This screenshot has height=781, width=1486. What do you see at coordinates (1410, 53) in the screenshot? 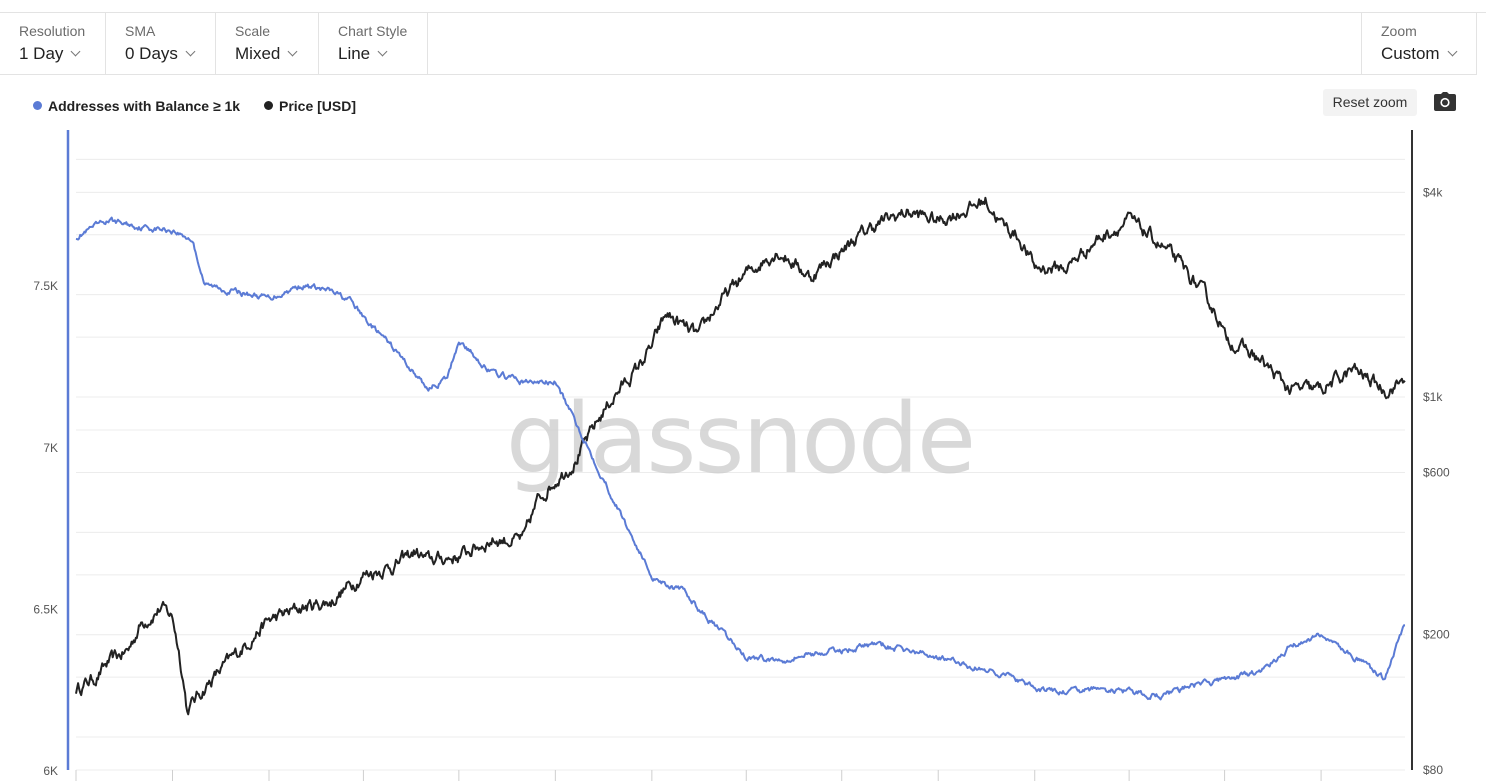
I see `zoom-value: Custom` at bounding box center [1410, 53].